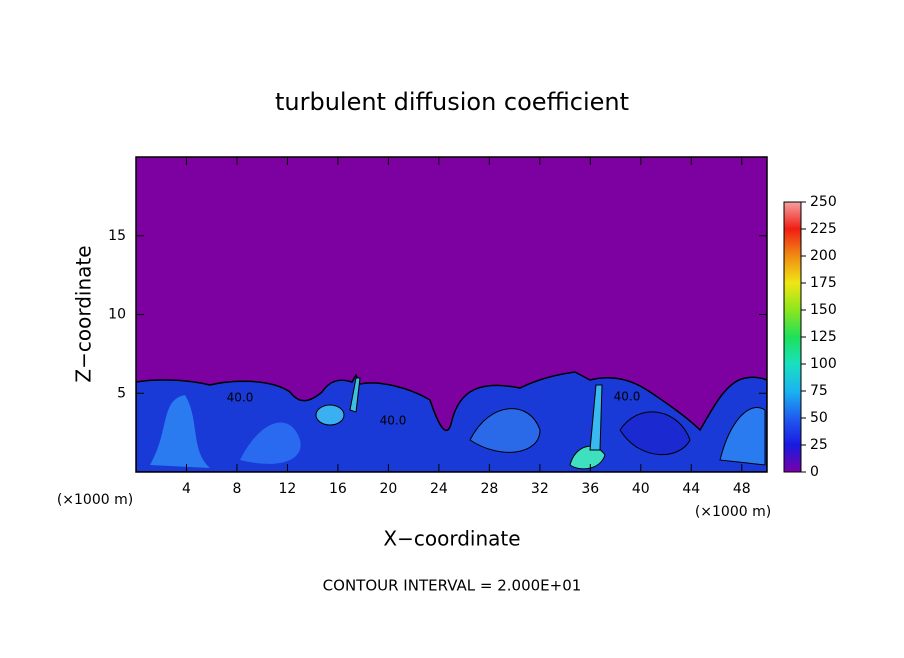 The width and height of the screenshot is (904, 658). Describe the element at coordinates (814, 472) in the screenshot. I see `colorbar-tick-label: 0` at that location.